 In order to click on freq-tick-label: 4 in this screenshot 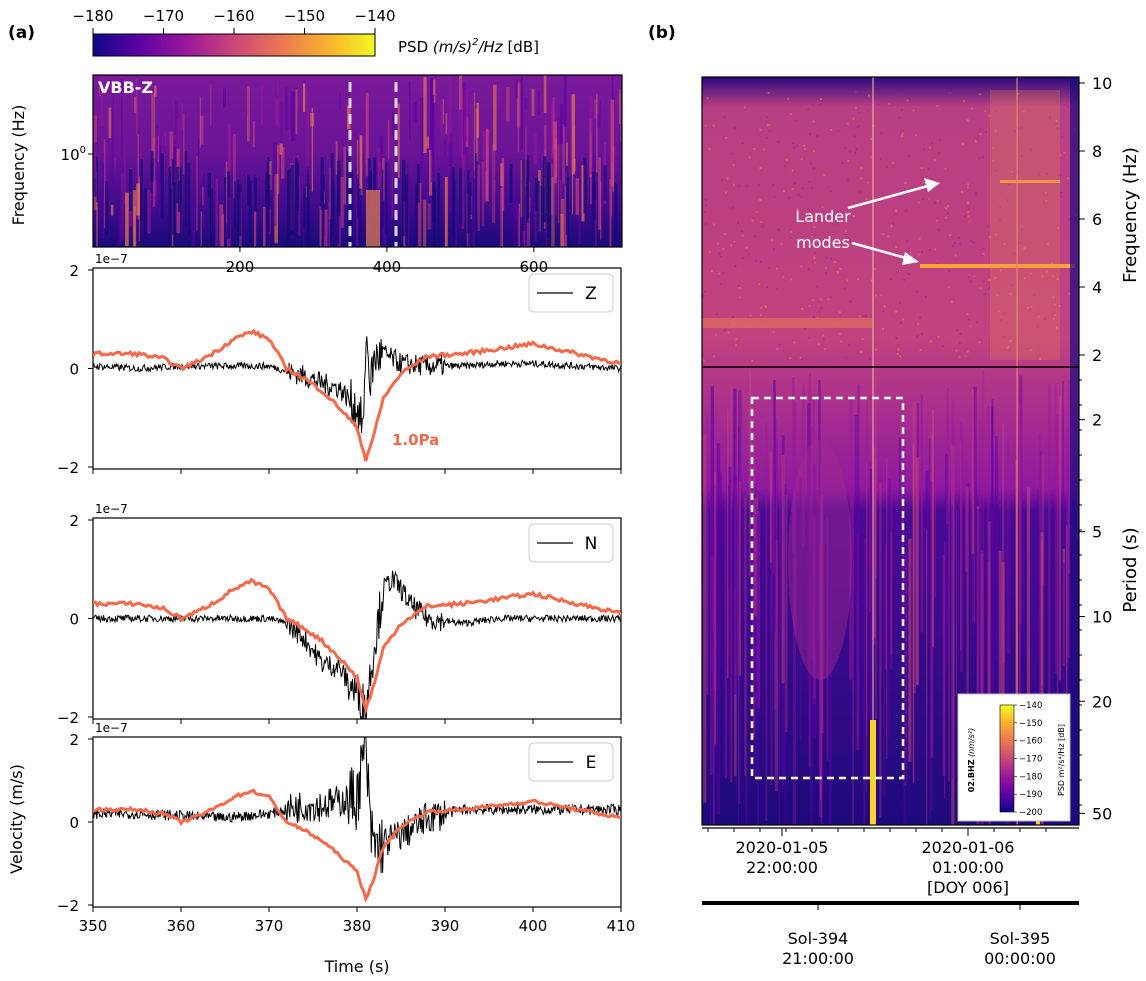, I will do `click(1097, 287)`.